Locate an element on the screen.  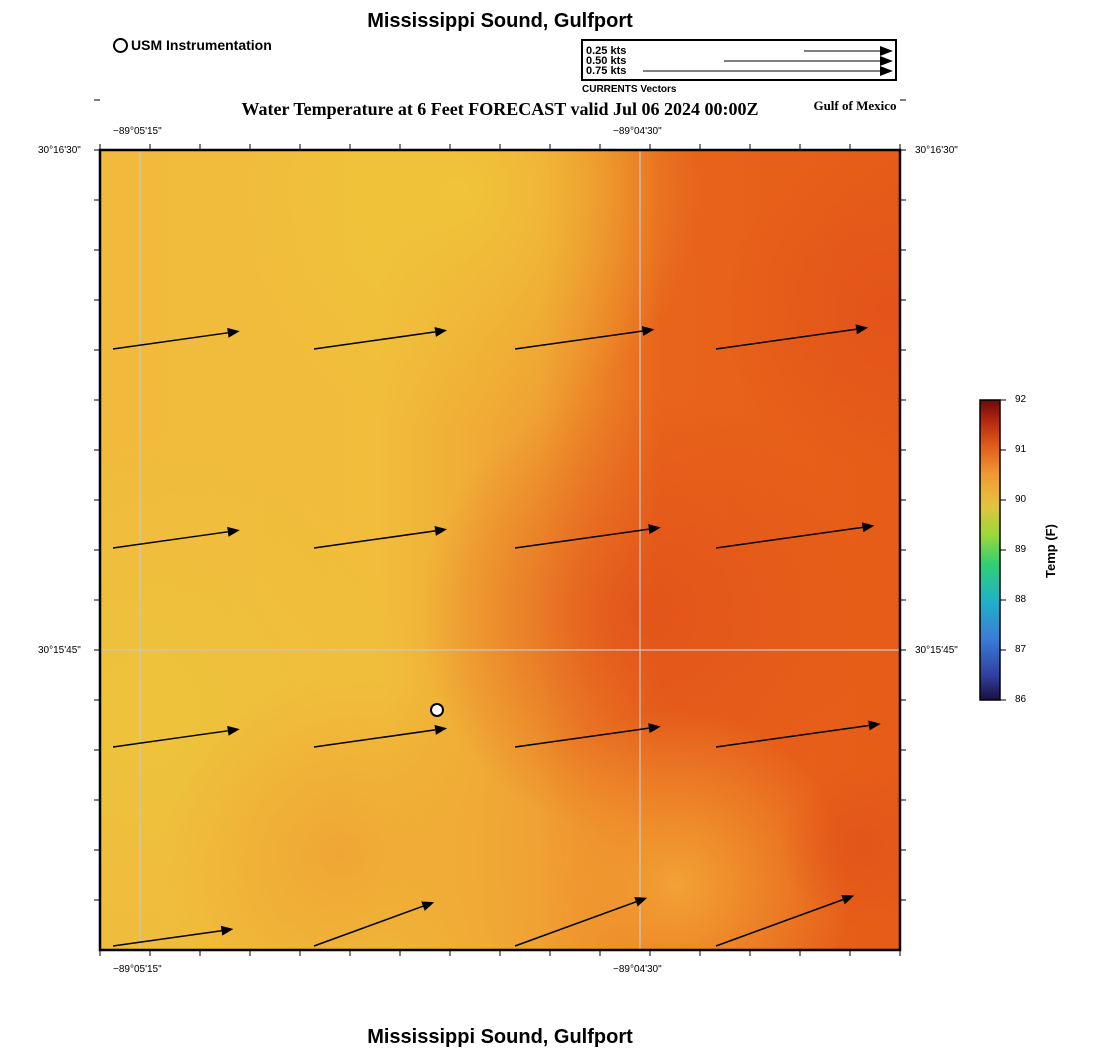
vector-legend-label-1: 0.25 kts is located at coordinates (606, 51).